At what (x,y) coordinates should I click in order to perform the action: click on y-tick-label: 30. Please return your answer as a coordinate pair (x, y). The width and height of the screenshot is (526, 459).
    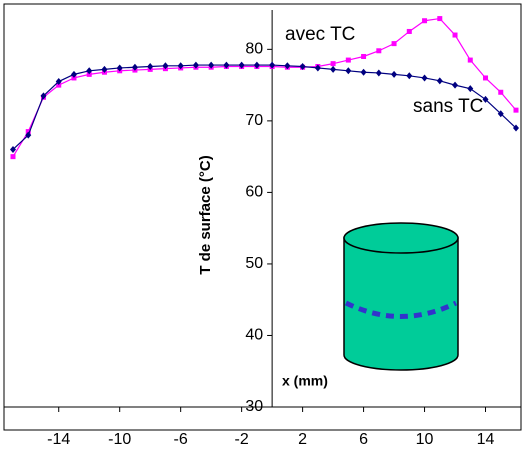
    Looking at the image, I should click on (254, 406).